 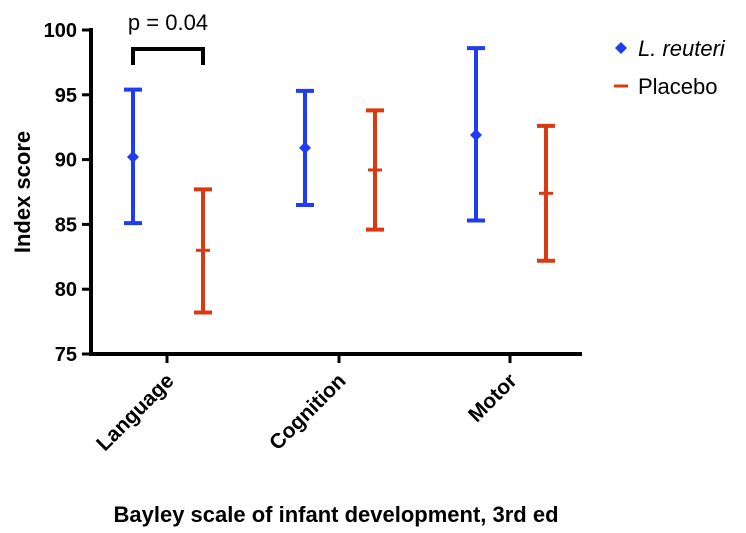 I want to click on y-tick-label: 85, so click(x=66, y=225).